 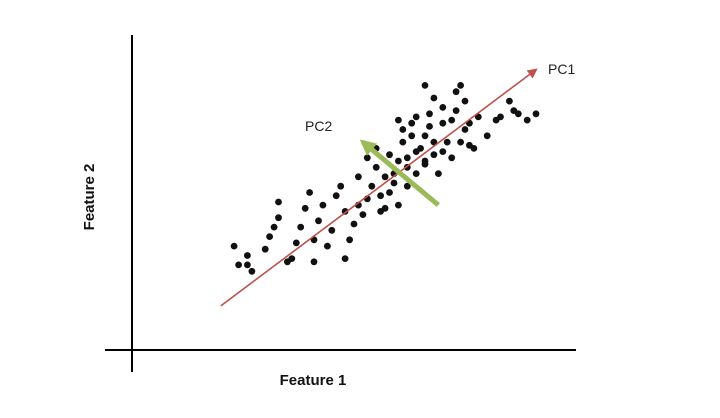 What do you see at coordinates (313, 380) in the screenshot?
I see `x-axis-title: Feature 1` at bounding box center [313, 380].